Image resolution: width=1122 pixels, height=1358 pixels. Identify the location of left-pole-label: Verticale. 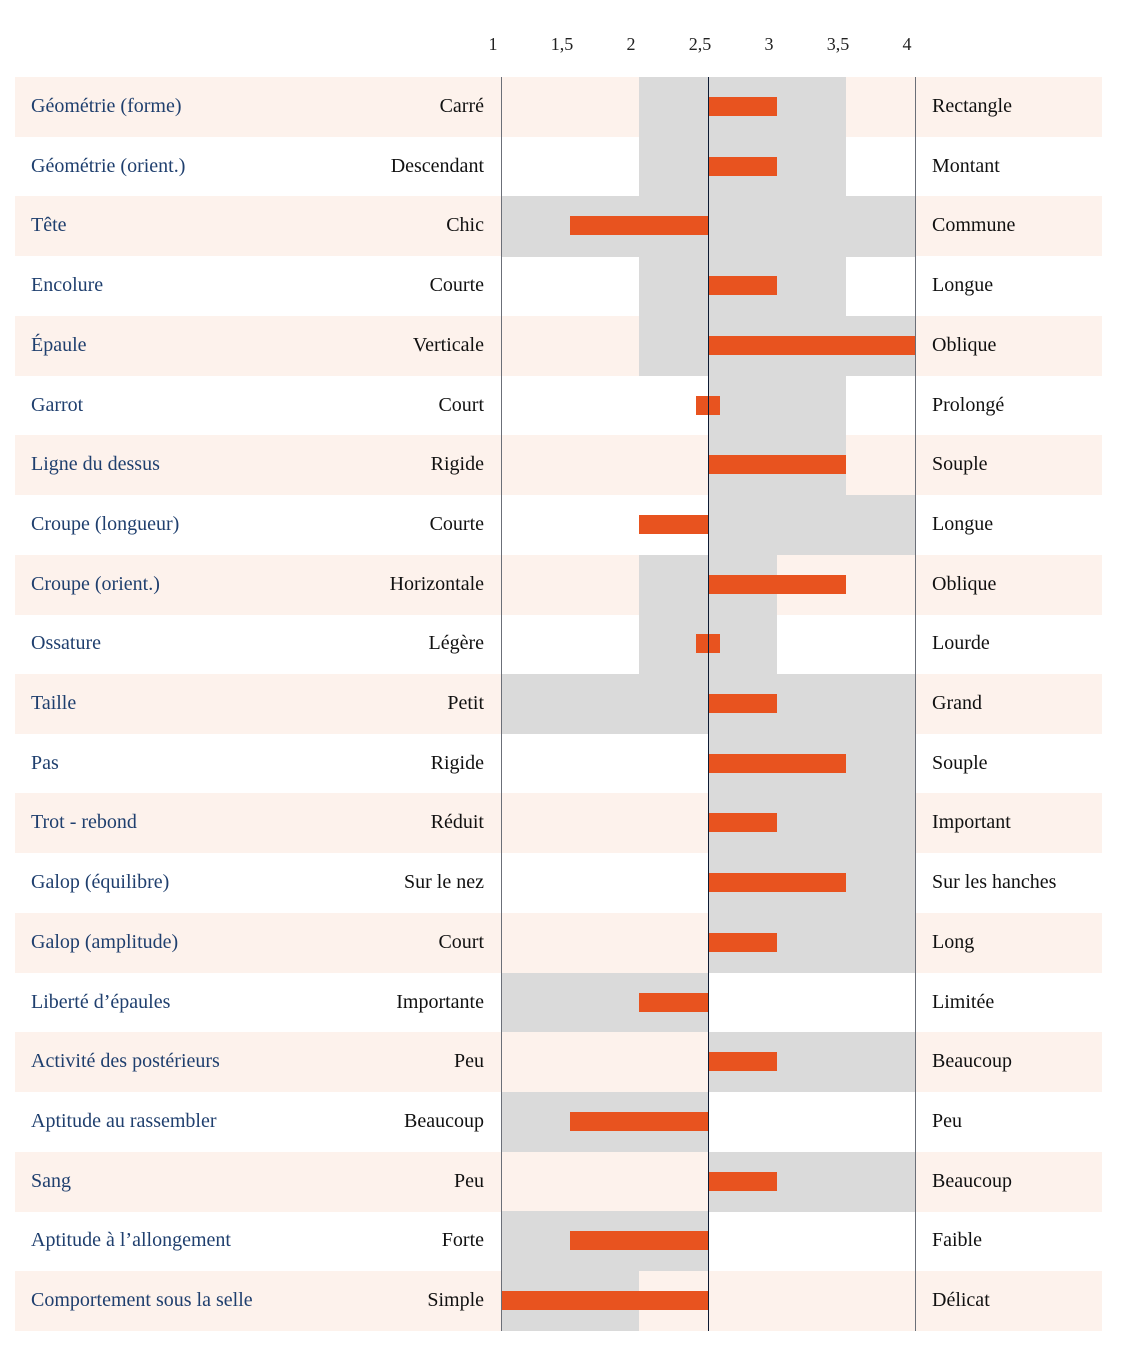
(448, 344).